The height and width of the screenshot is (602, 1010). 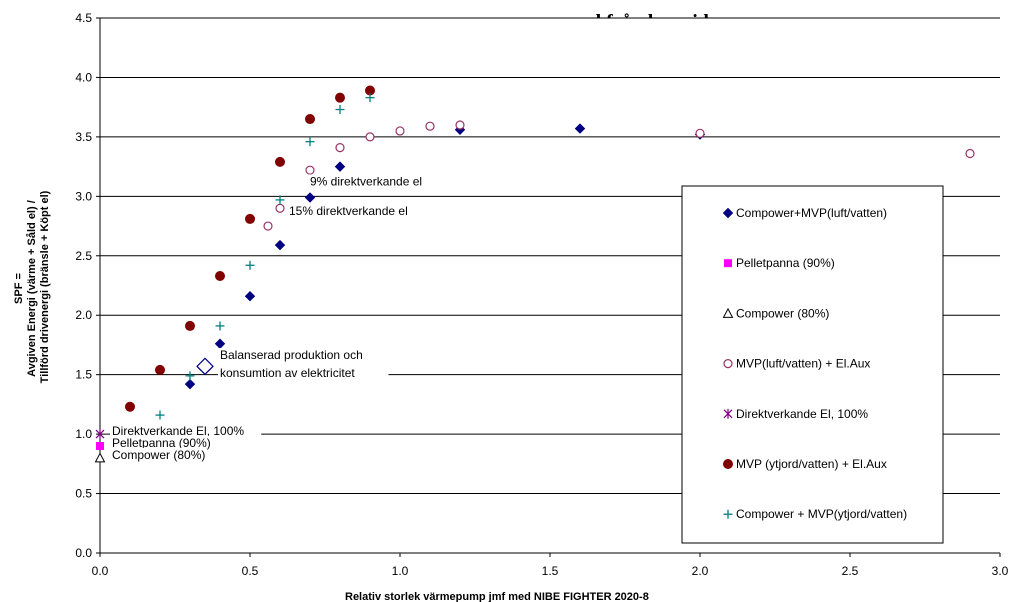 What do you see at coordinates (728, 464) in the screenshot?
I see `legend-marker-mvp-ytjord-vatten-el-aux` at bounding box center [728, 464].